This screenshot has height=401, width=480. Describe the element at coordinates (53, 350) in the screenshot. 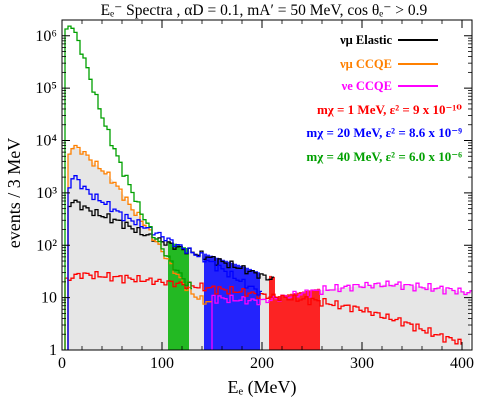

I see `y-tick-label: 1` at that location.